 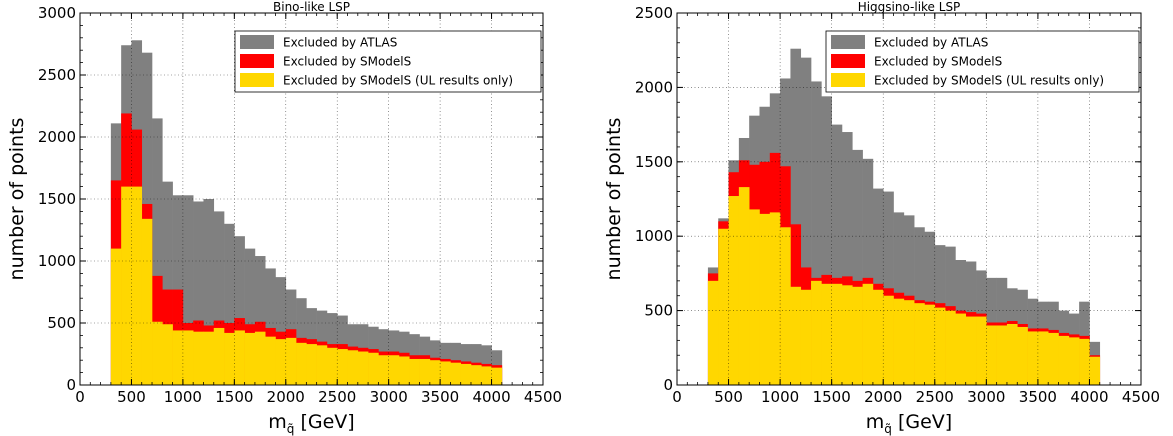 I want to click on y-tick-label: 2000, so click(x=654, y=87).